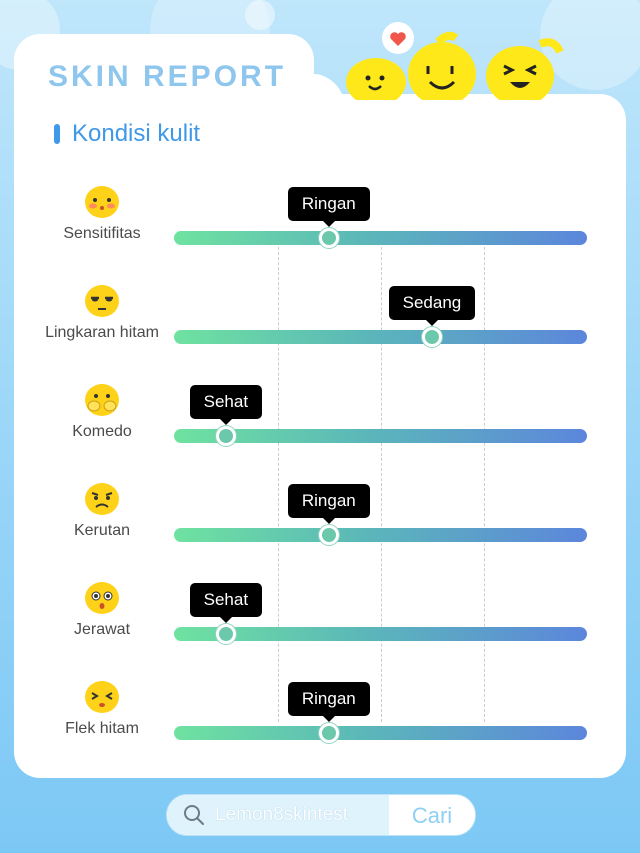 This screenshot has width=640, height=853. Describe the element at coordinates (102, 332) in the screenshot. I see `condition-label: Lingkaran hitam` at that location.